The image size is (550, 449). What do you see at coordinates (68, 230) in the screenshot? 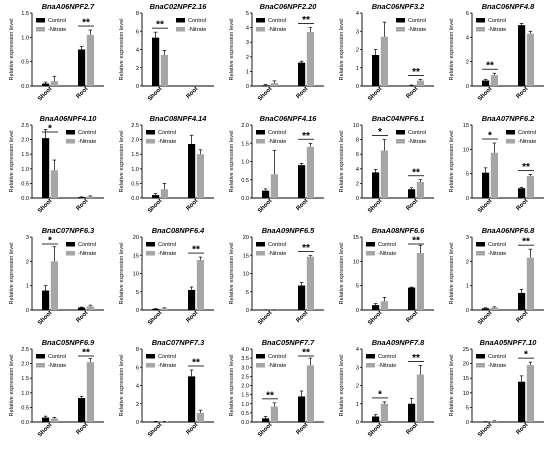
I see `chart-title: BnaC07NPF6.3` at bounding box center [68, 230].